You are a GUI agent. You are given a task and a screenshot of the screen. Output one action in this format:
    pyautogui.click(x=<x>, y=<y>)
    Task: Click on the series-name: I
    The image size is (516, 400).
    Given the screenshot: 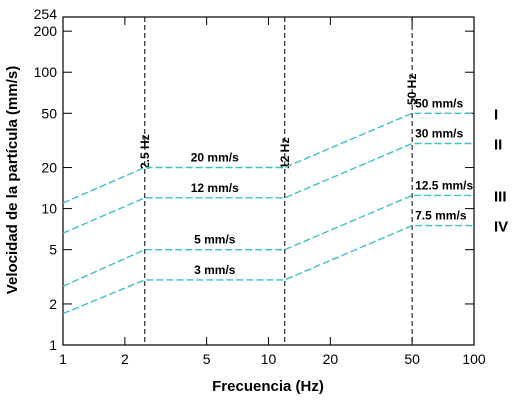 What is the action you would take?
    pyautogui.click(x=496, y=114)
    